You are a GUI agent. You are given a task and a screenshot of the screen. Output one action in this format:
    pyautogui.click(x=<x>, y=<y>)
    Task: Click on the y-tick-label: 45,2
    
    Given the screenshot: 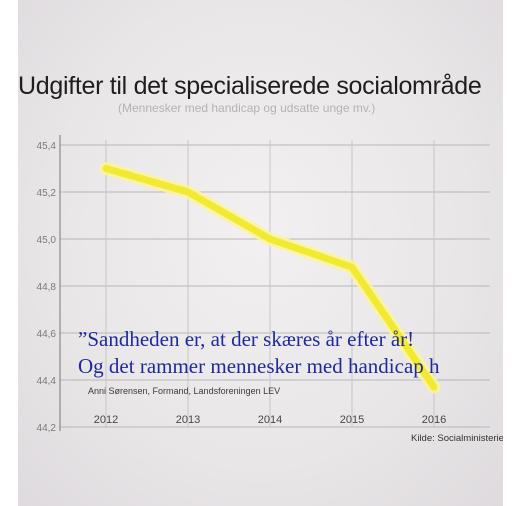 What is the action you would take?
    pyautogui.click(x=47, y=193)
    